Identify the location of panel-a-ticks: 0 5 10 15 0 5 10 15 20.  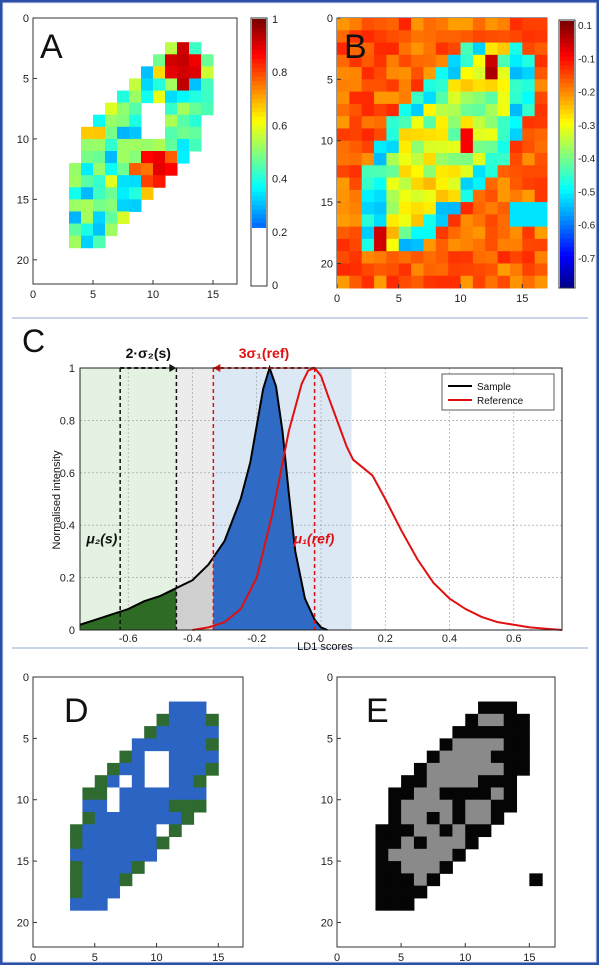
(118, 157).